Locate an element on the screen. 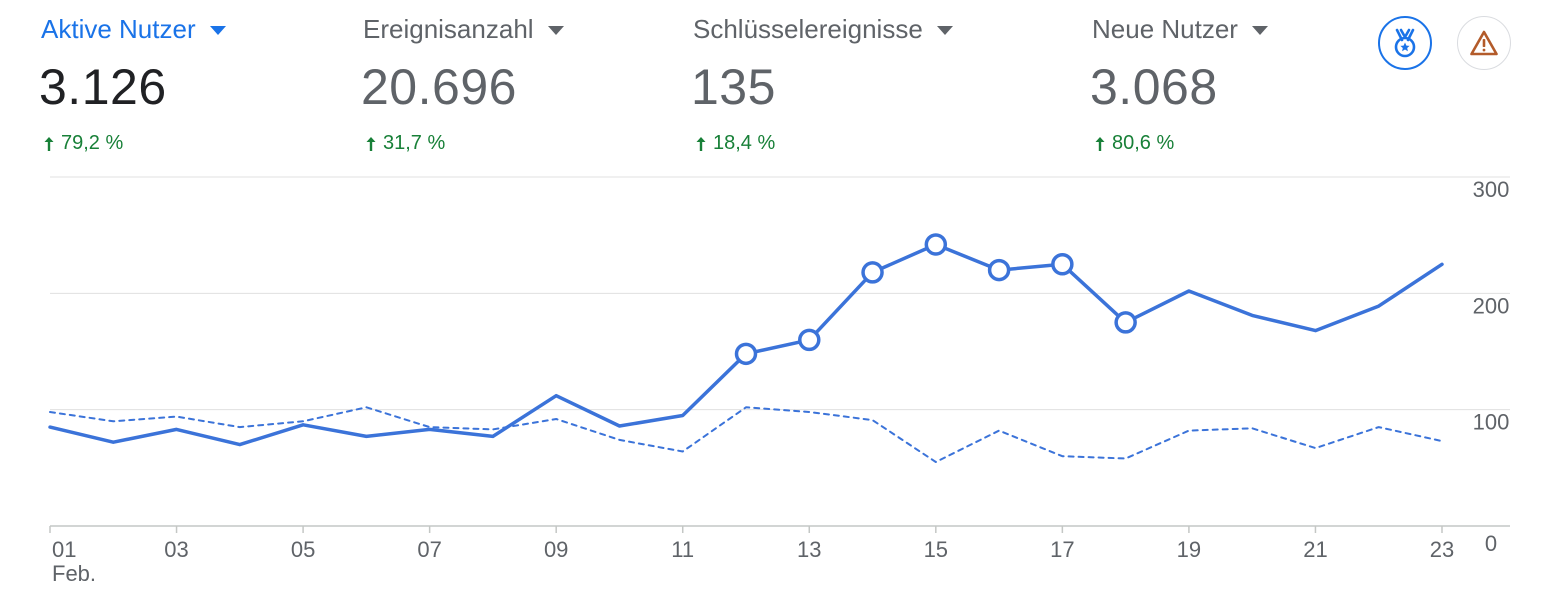  metric-change: 80,6 % is located at coordinates (1134, 143).